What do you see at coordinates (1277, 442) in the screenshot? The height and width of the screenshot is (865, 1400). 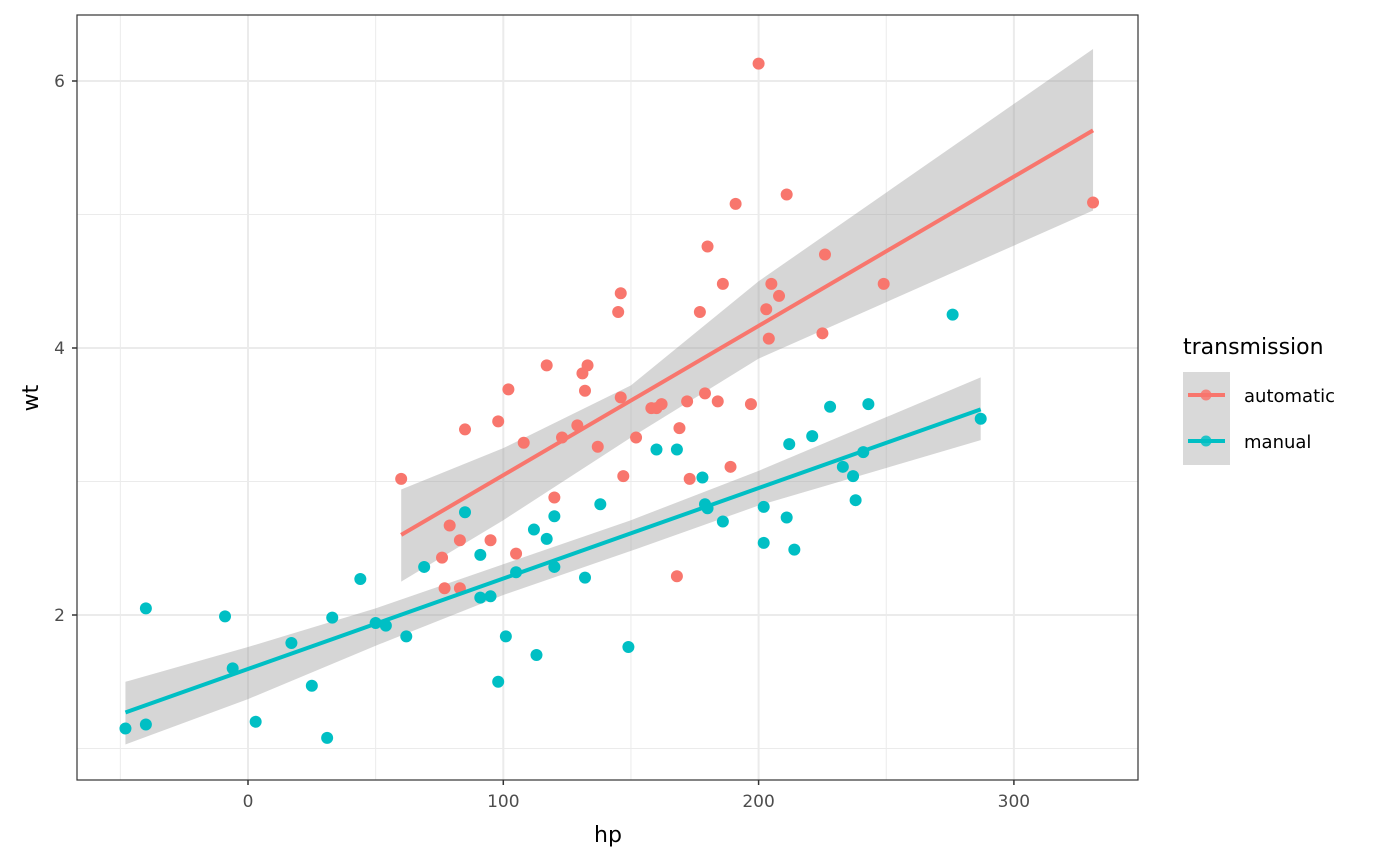 I see `legend-label-manual: manual` at bounding box center [1277, 442].